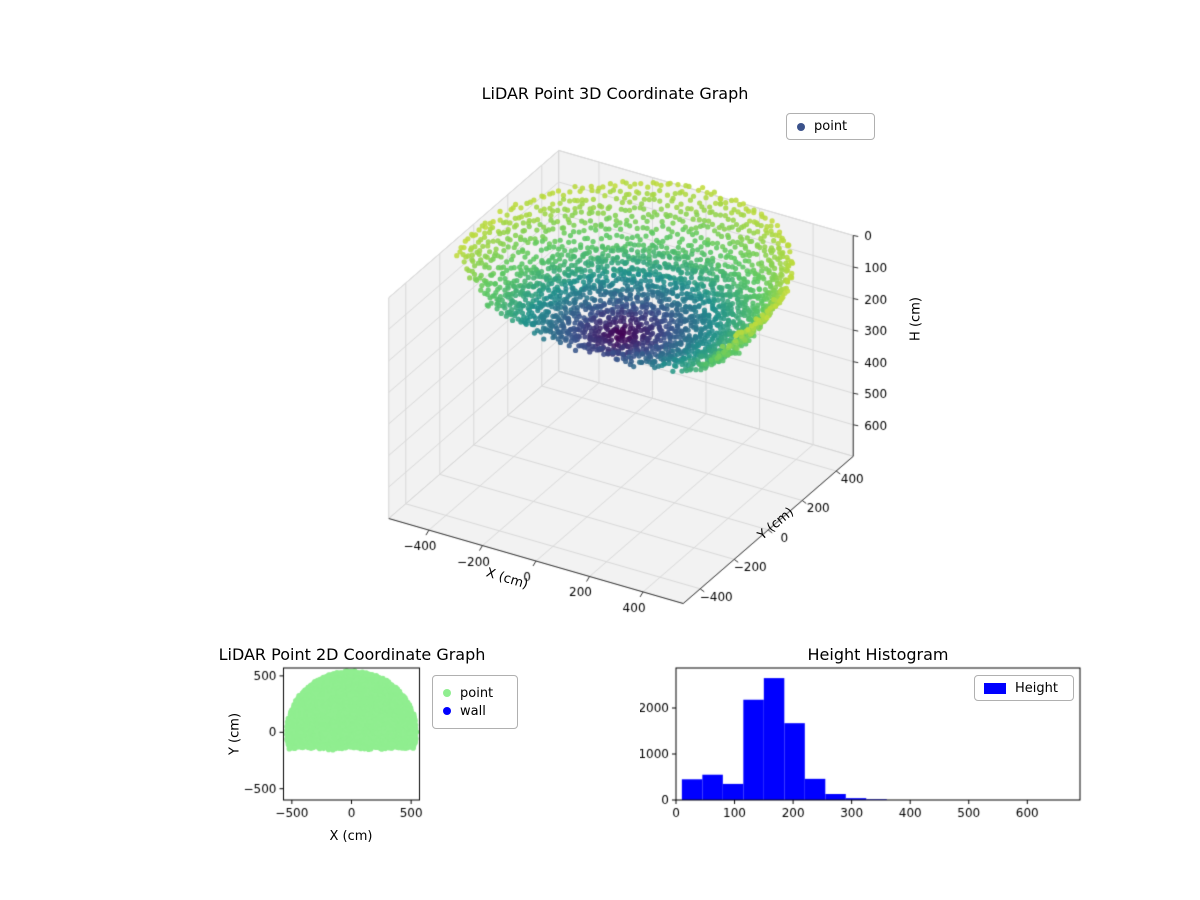  I want to click on 3d-h-axis-label: H (cm), so click(916, 319).